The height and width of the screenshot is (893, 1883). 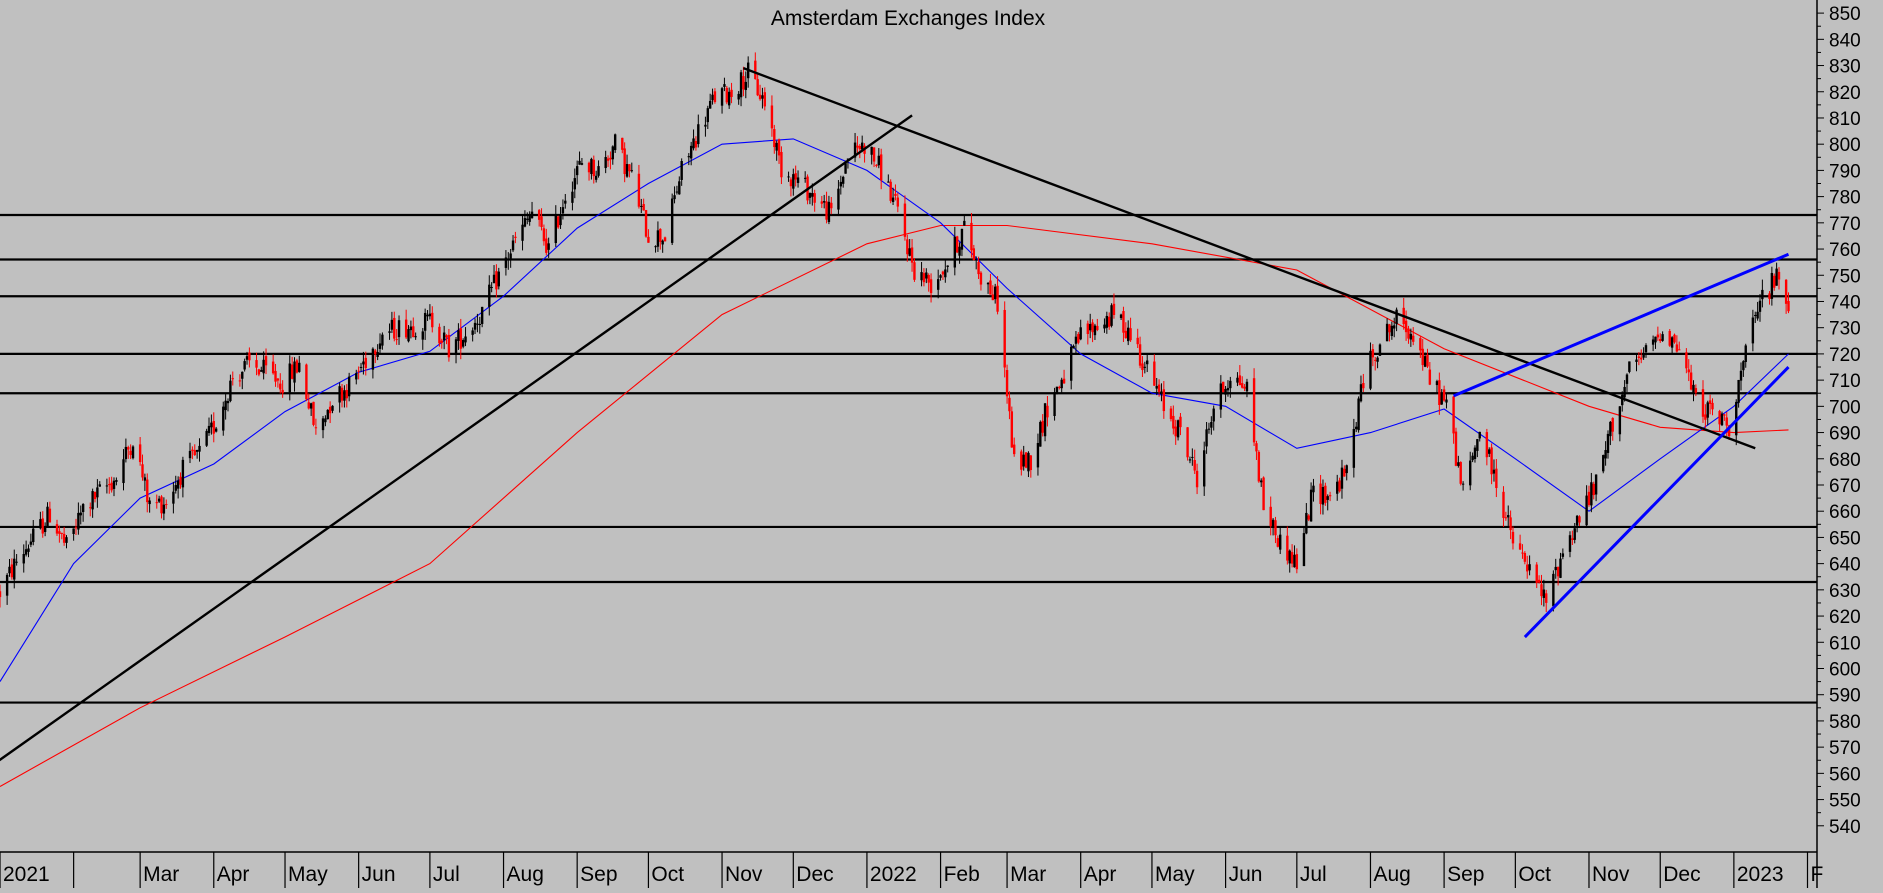 I want to click on y-tick-label-750: 750, so click(x=1845, y=276).